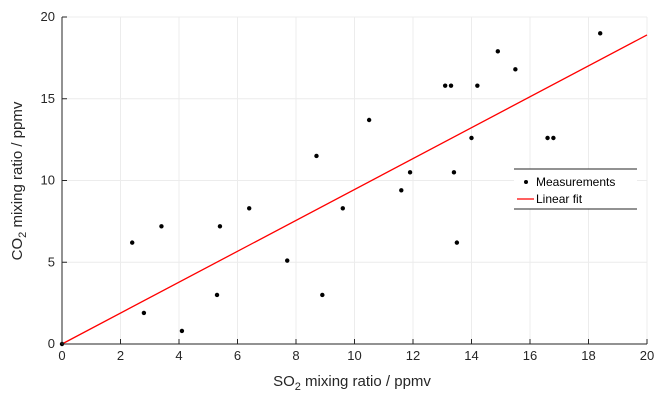 The image size is (656, 393). Describe the element at coordinates (471, 355) in the screenshot. I see `x-tick-label: 14` at that location.